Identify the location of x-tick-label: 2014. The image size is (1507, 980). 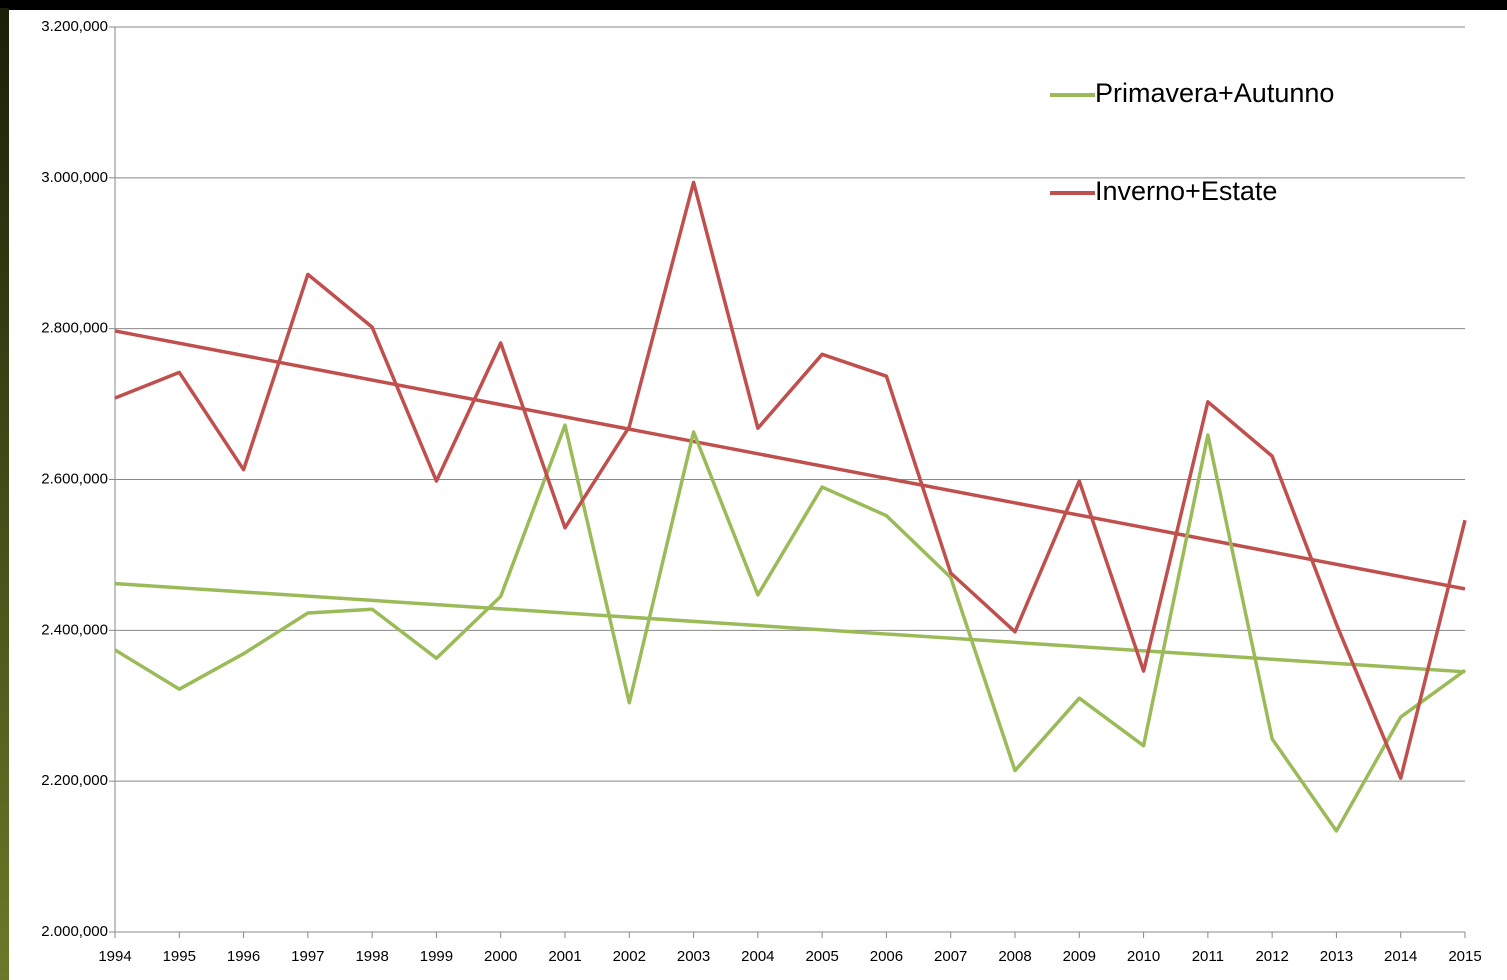
(1400, 956).